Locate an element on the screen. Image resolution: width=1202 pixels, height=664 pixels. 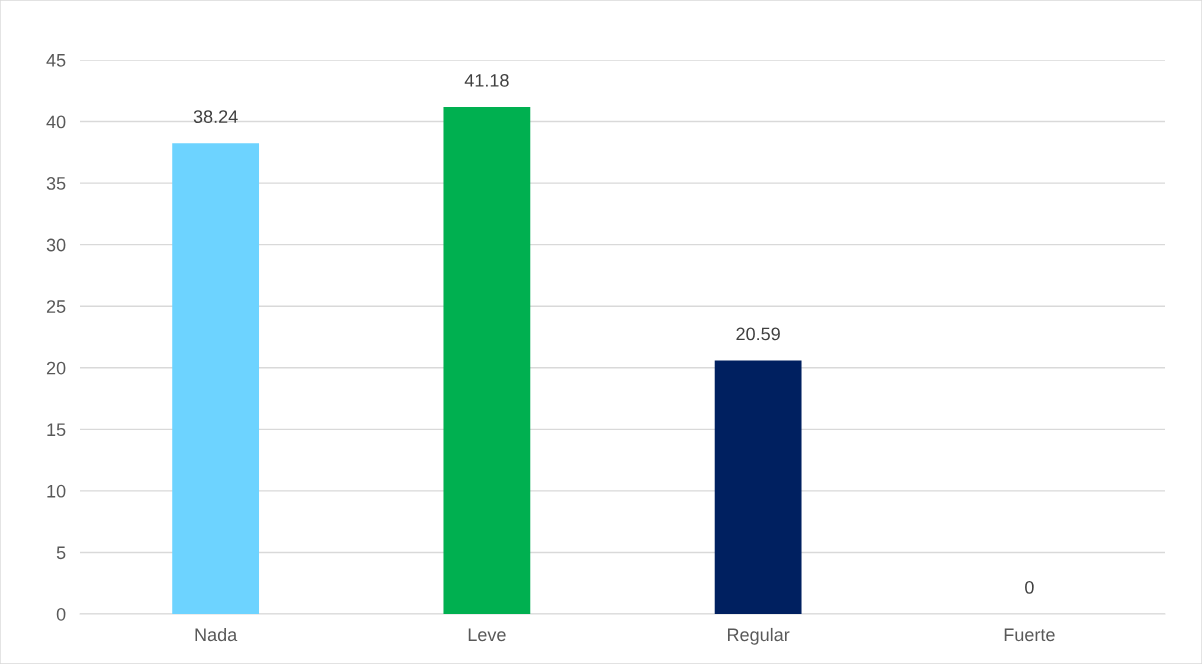
y-tick-label: 30 is located at coordinates (56, 245).